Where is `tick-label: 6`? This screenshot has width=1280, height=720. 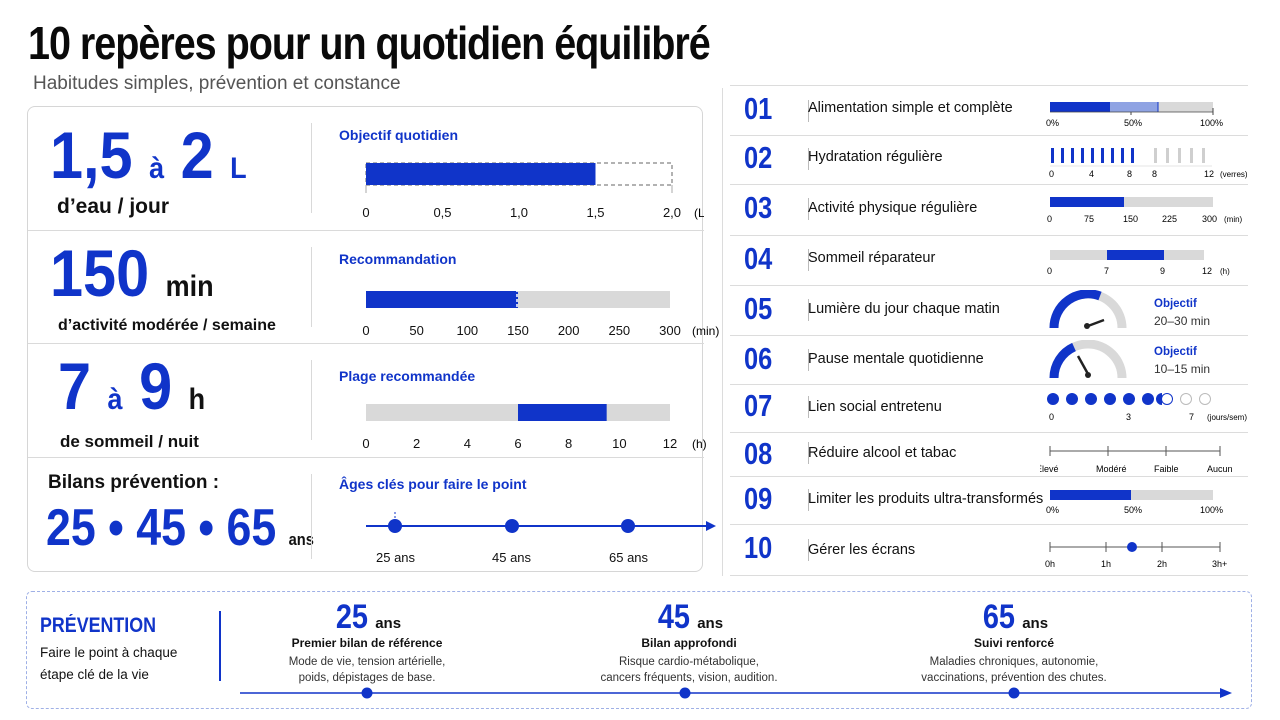
tick-label: 6 is located at coordinates (517, 443).